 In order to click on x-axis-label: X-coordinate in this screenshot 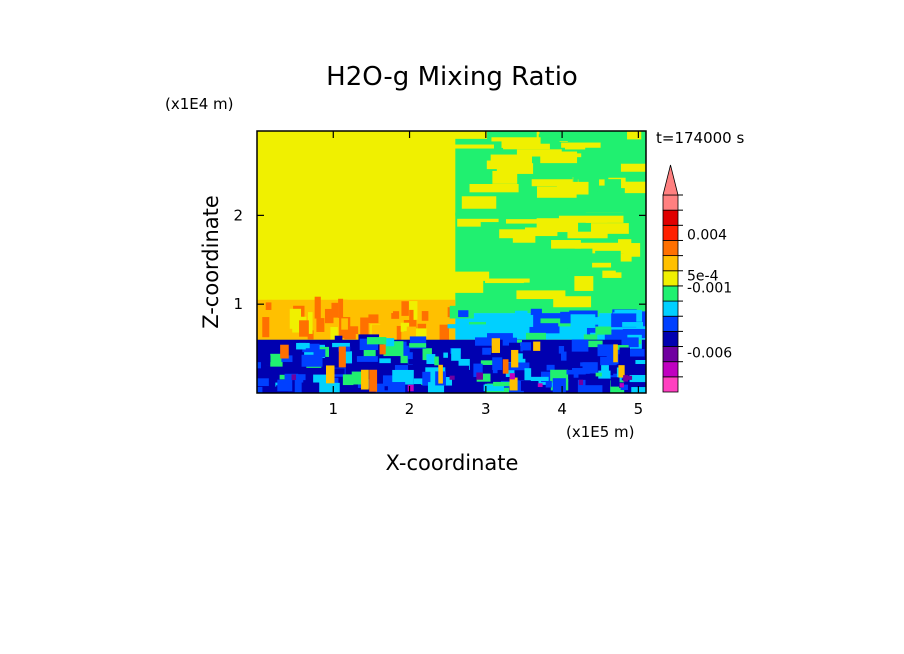, I will do `click(452, 463)`.